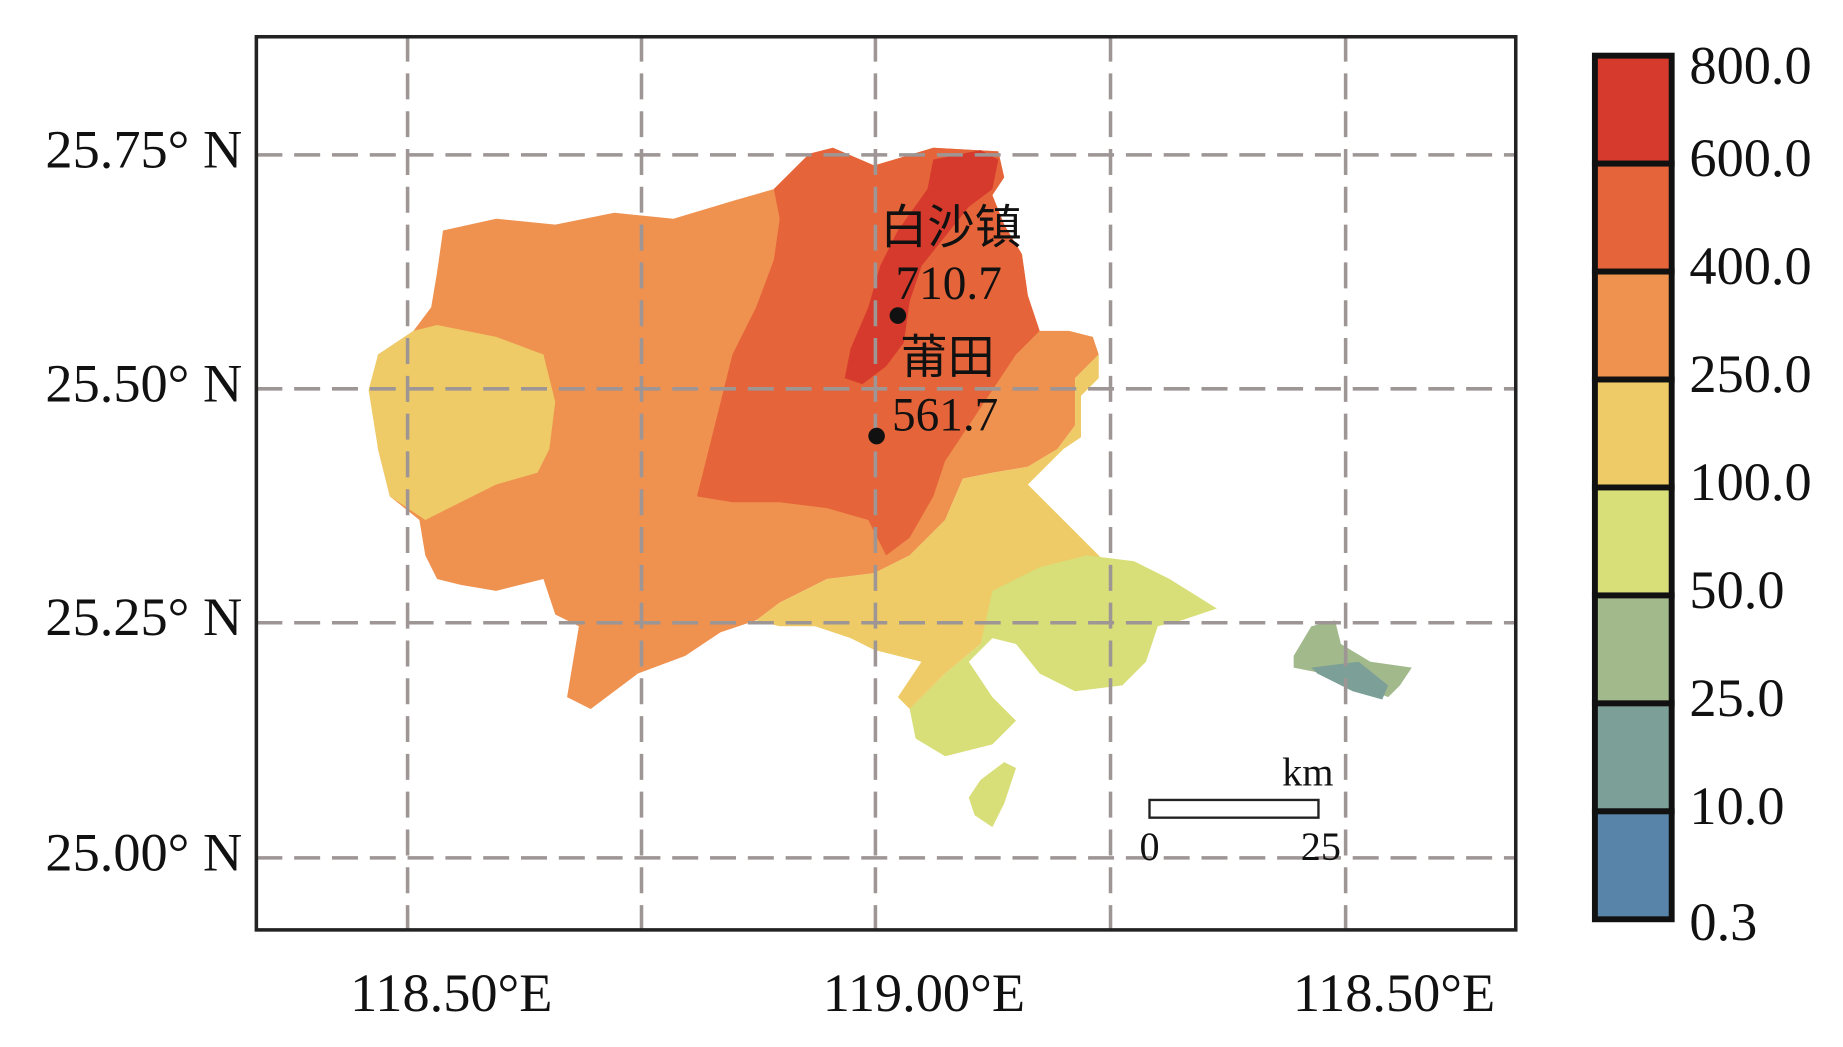 This screenshot has height=1047, width=1843. I want to click on legend-label: 50.0, so click(1736, 590).